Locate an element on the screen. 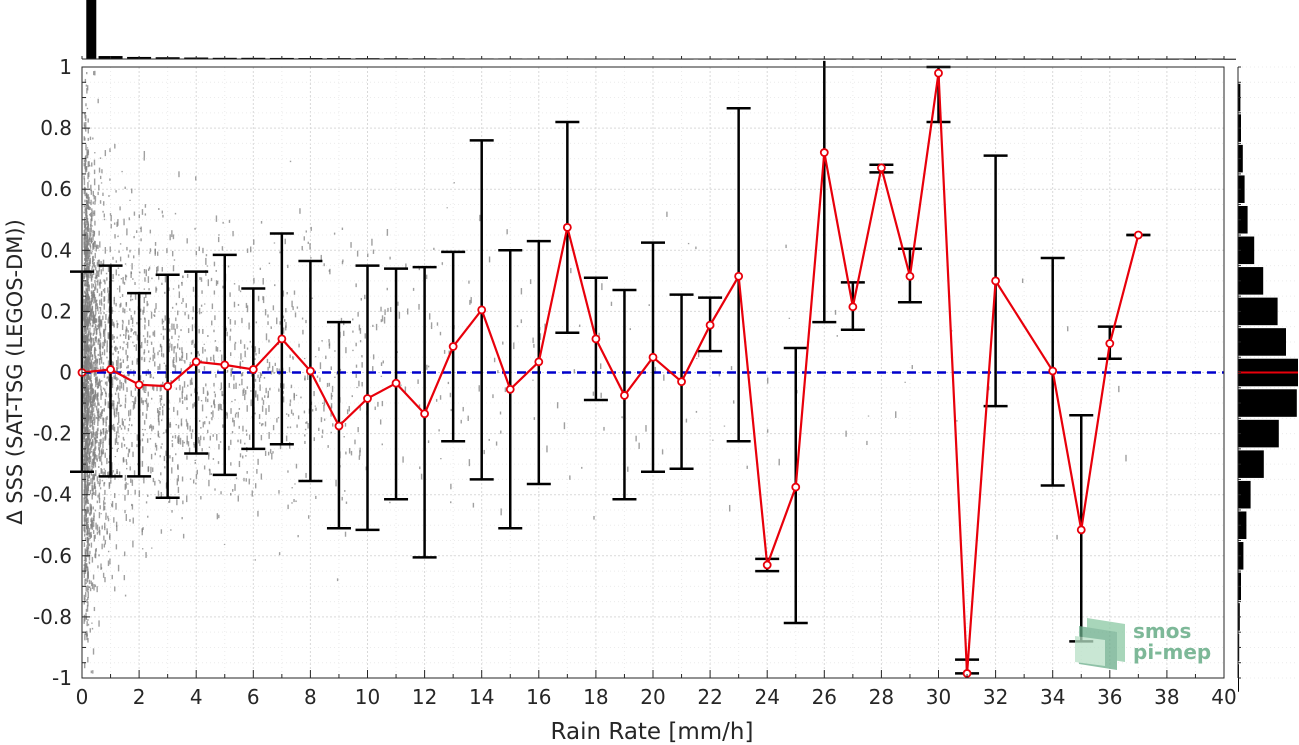 This screenshot has height=745, width=1299. x-axis-label: Rain Rate [mm/h] is located at coordinates (652, 732).